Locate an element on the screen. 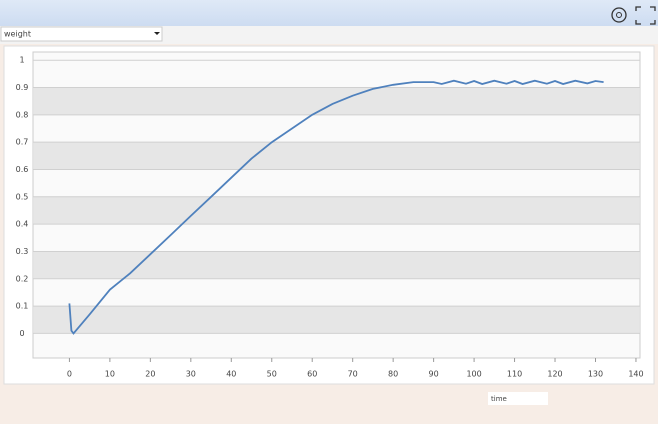  y-tick-label: 0.4 is located at coordinates (22, 224).